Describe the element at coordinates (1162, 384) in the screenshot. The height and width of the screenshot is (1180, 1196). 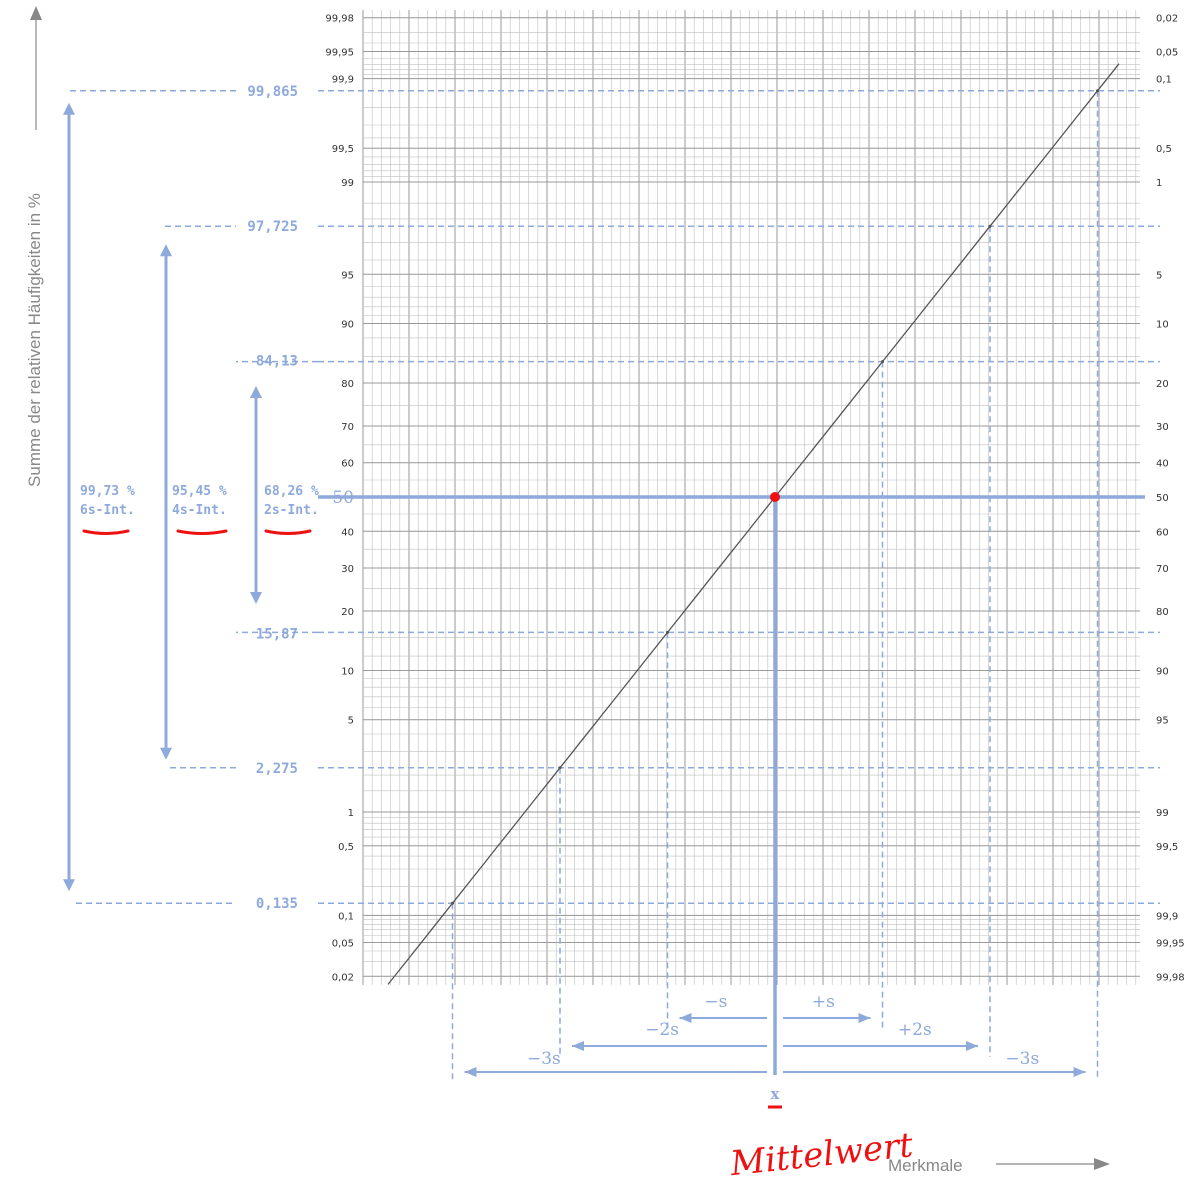
I see `right-tick-label: 20` at that location.